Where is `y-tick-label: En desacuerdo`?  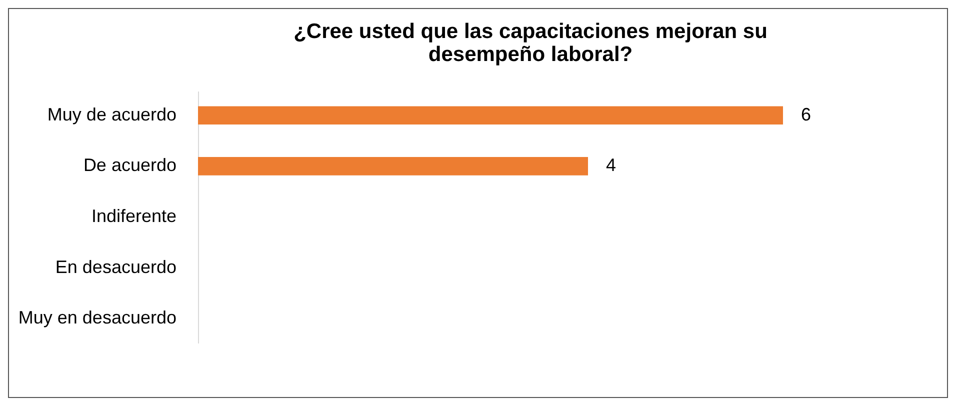 y-tick-label: En desacuerdo is located at coordinates (115, 266).